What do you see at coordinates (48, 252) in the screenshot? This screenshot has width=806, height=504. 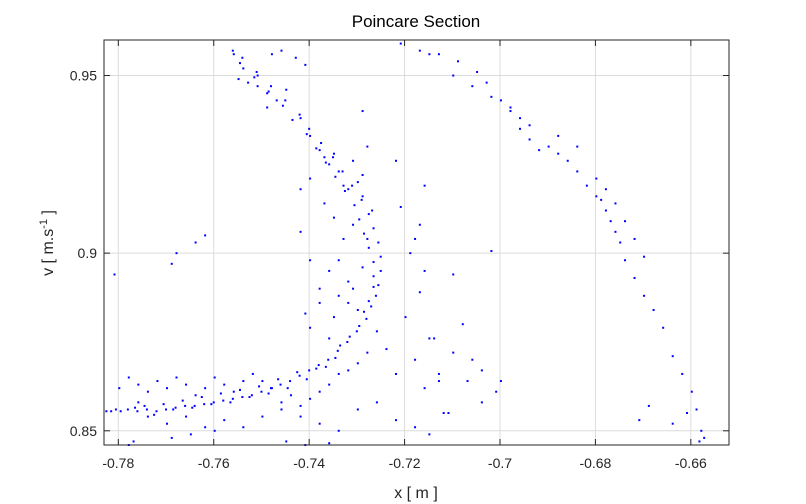 I see `y-axis-label-main: v [ m.s` at bounding box center [48, 252].